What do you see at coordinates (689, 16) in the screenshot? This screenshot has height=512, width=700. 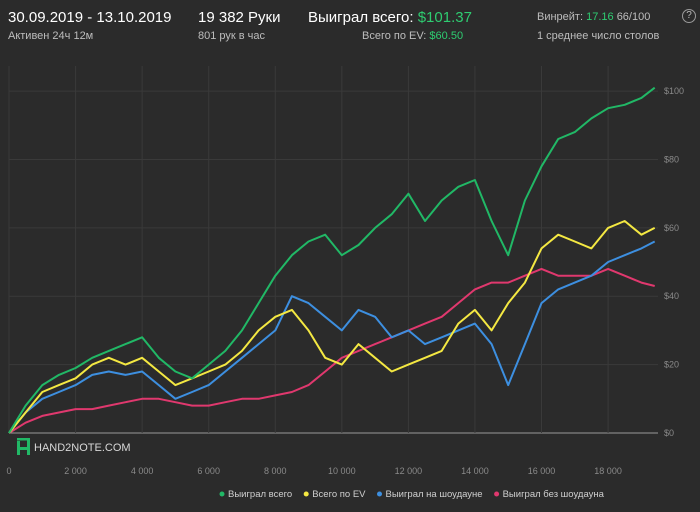 I see `help-icon: ?` at bounding box center [689, 16].